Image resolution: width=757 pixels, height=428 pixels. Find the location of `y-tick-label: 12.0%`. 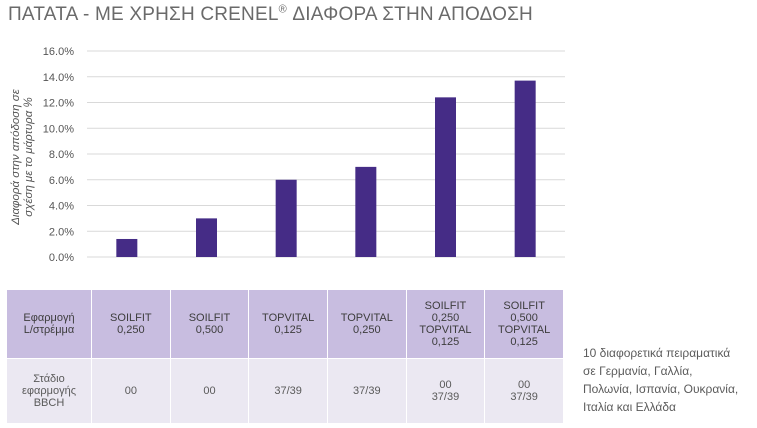

y-tick-label: 12.0% is located at coordinates (58, 104).